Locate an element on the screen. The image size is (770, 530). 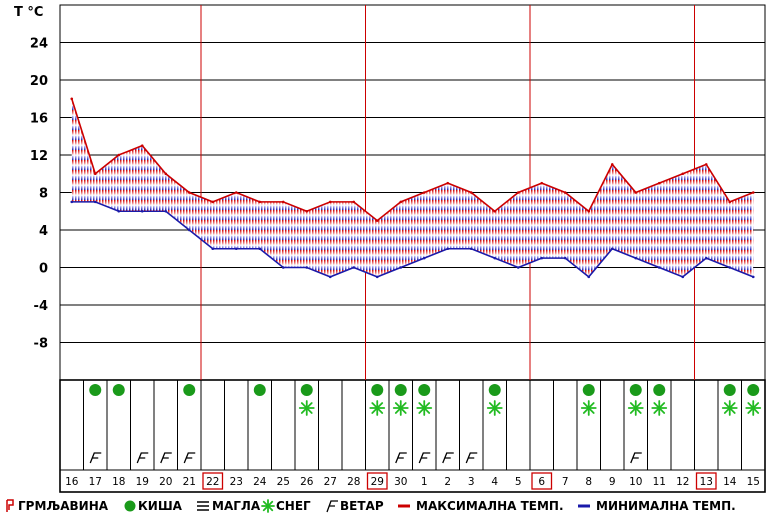
legend-label: МАГЛА is located at coordinates (236, 506).